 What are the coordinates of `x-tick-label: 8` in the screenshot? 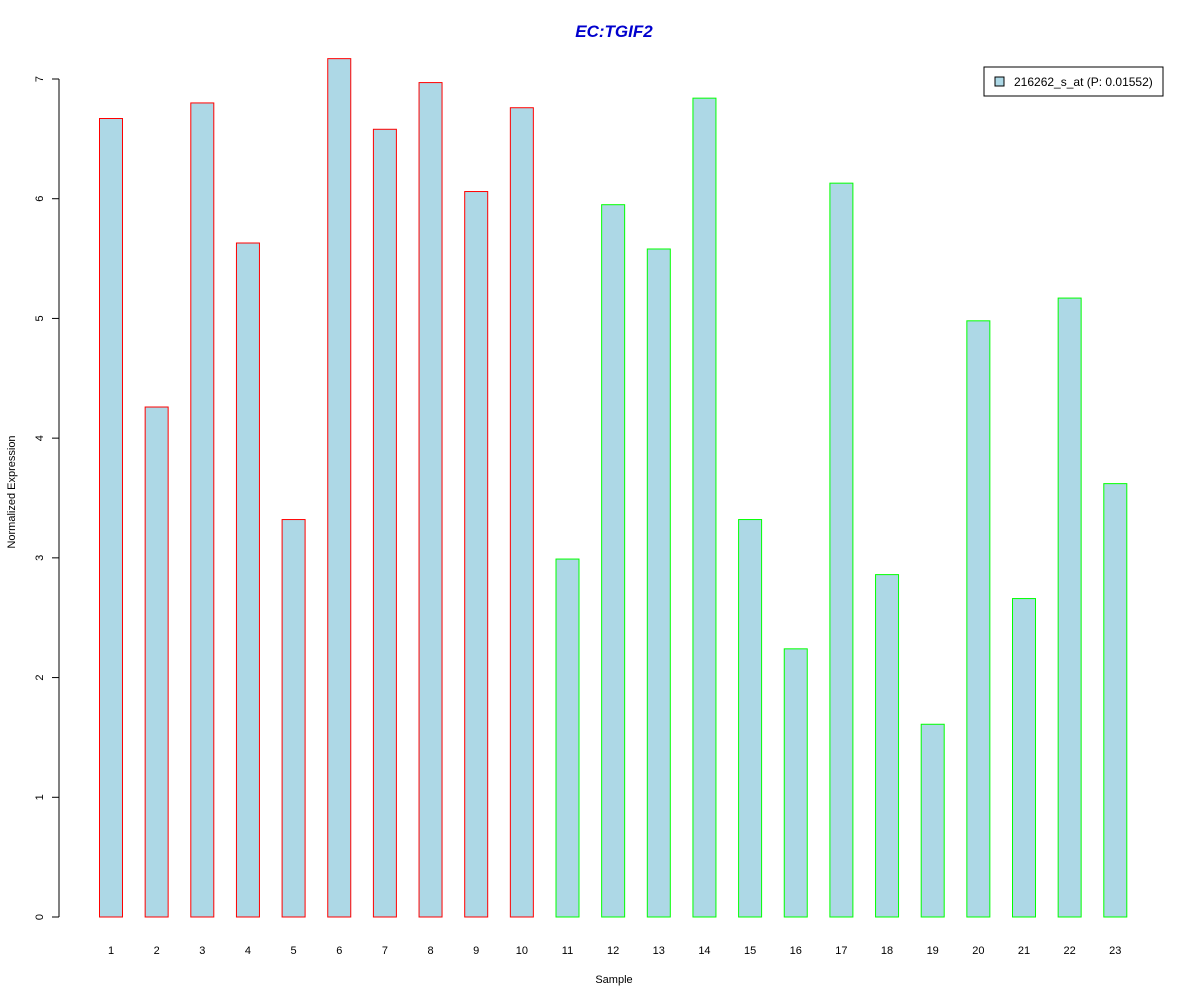 It's located at (430, 951).